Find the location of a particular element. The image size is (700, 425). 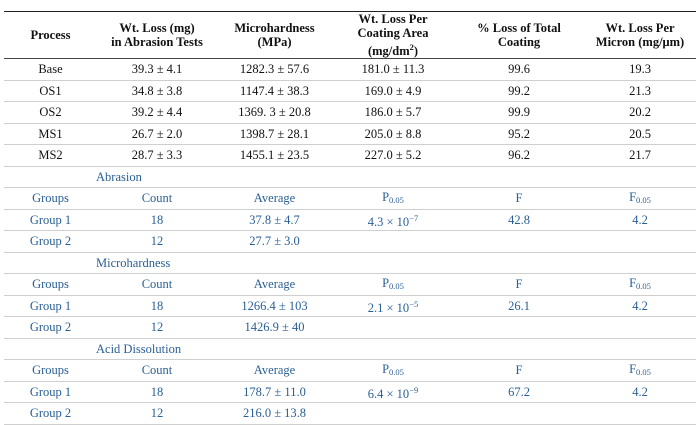

per-area-cell: 169.0 ± 4.9 is located at coordinates (393, 91).